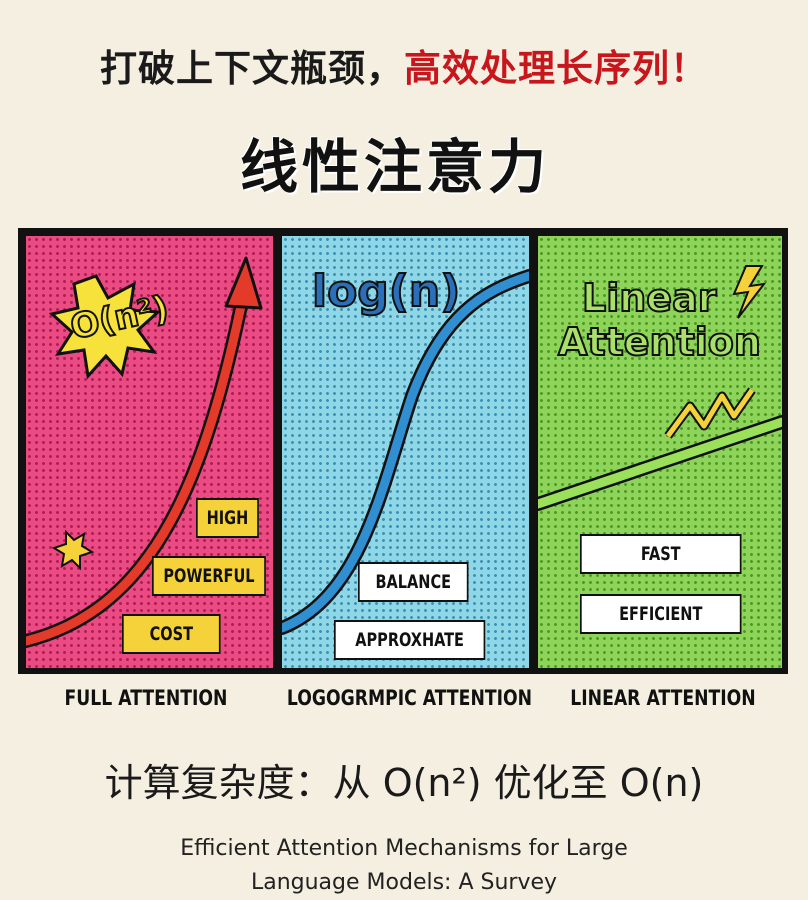  What do you see at coordinates (209, 576) in the screenshot?
I see `tag-powerful: POWERFUL` at bounding box center [209, 576].